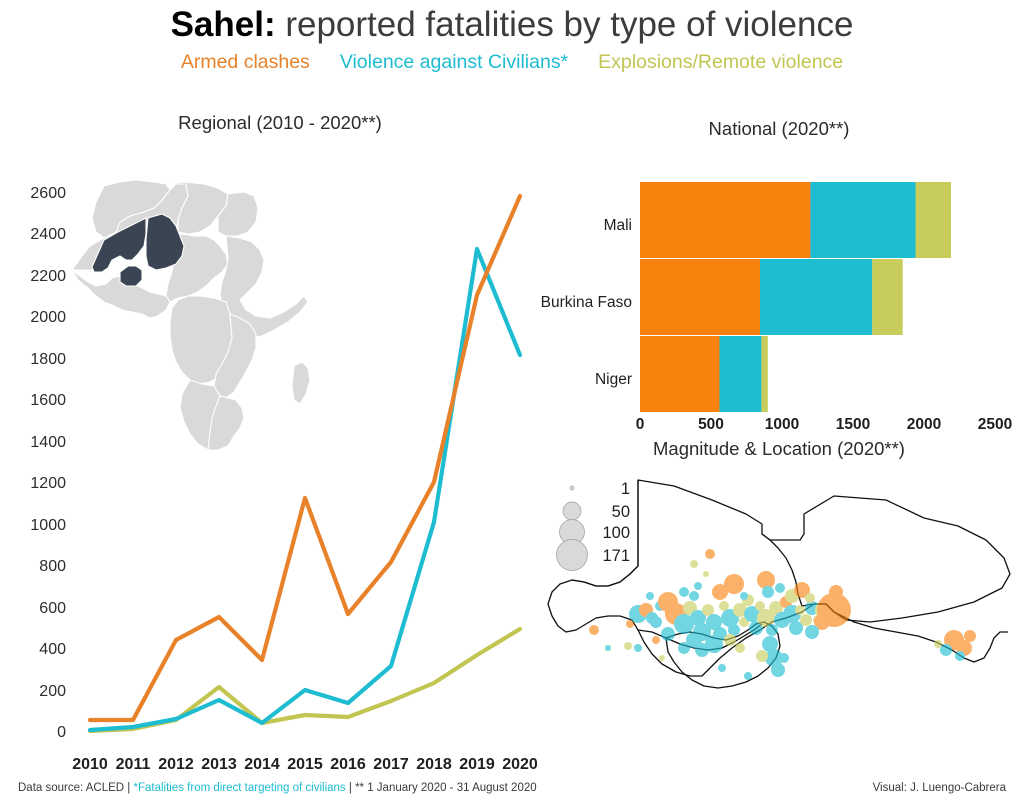 The width and height of the screenshot is (1024, 802). Describe the element at coordinates (613, 379) in the screenshot. I see `svg-text: Niger` at that location.